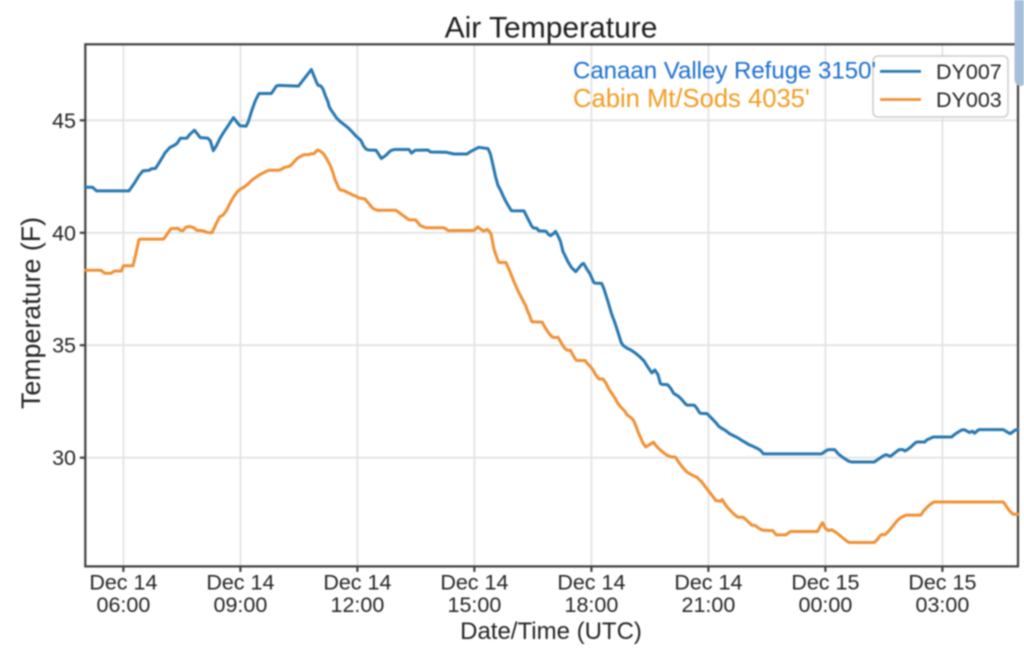 The image size is (1024, 654). I want to click on svg-text: Canaan Valley Refuge 3150', so click(724, 70).